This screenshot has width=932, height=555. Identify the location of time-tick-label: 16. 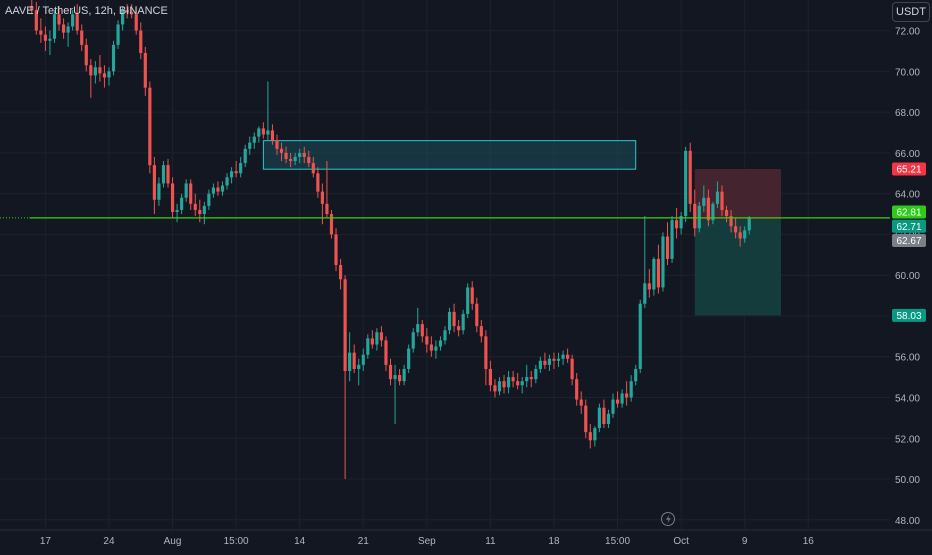
(809, 541).